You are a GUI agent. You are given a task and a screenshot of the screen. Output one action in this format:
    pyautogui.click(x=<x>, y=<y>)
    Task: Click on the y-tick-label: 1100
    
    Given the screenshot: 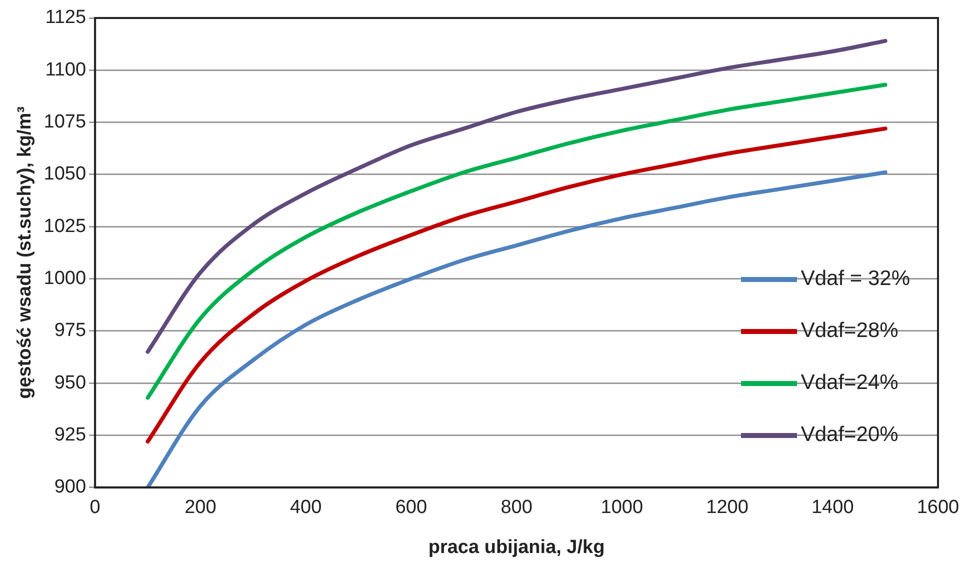 What is the action you would take?
    pyautogui.click(x=65, y=69)
    